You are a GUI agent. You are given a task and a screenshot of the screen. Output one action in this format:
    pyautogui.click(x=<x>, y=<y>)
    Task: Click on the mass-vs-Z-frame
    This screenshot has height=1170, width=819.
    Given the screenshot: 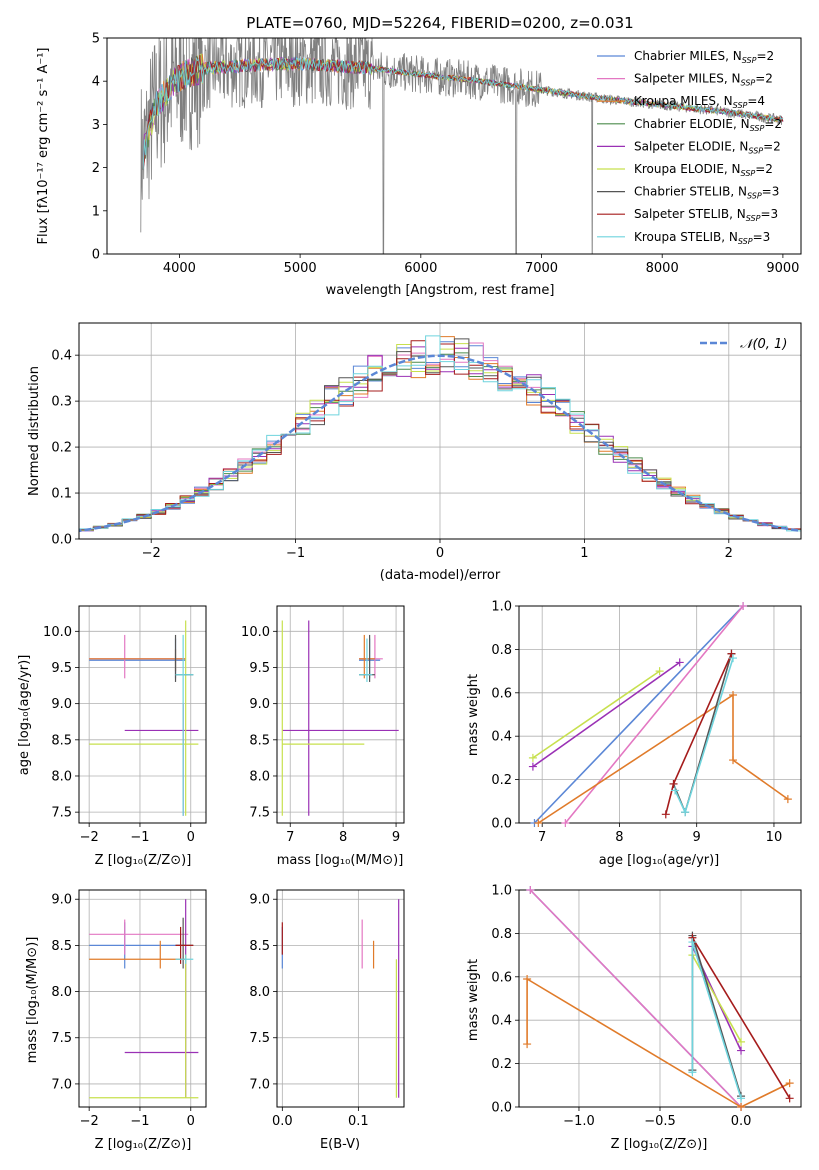 What is the action you would take?
    pyautogui.click(x=142, y=998)
    